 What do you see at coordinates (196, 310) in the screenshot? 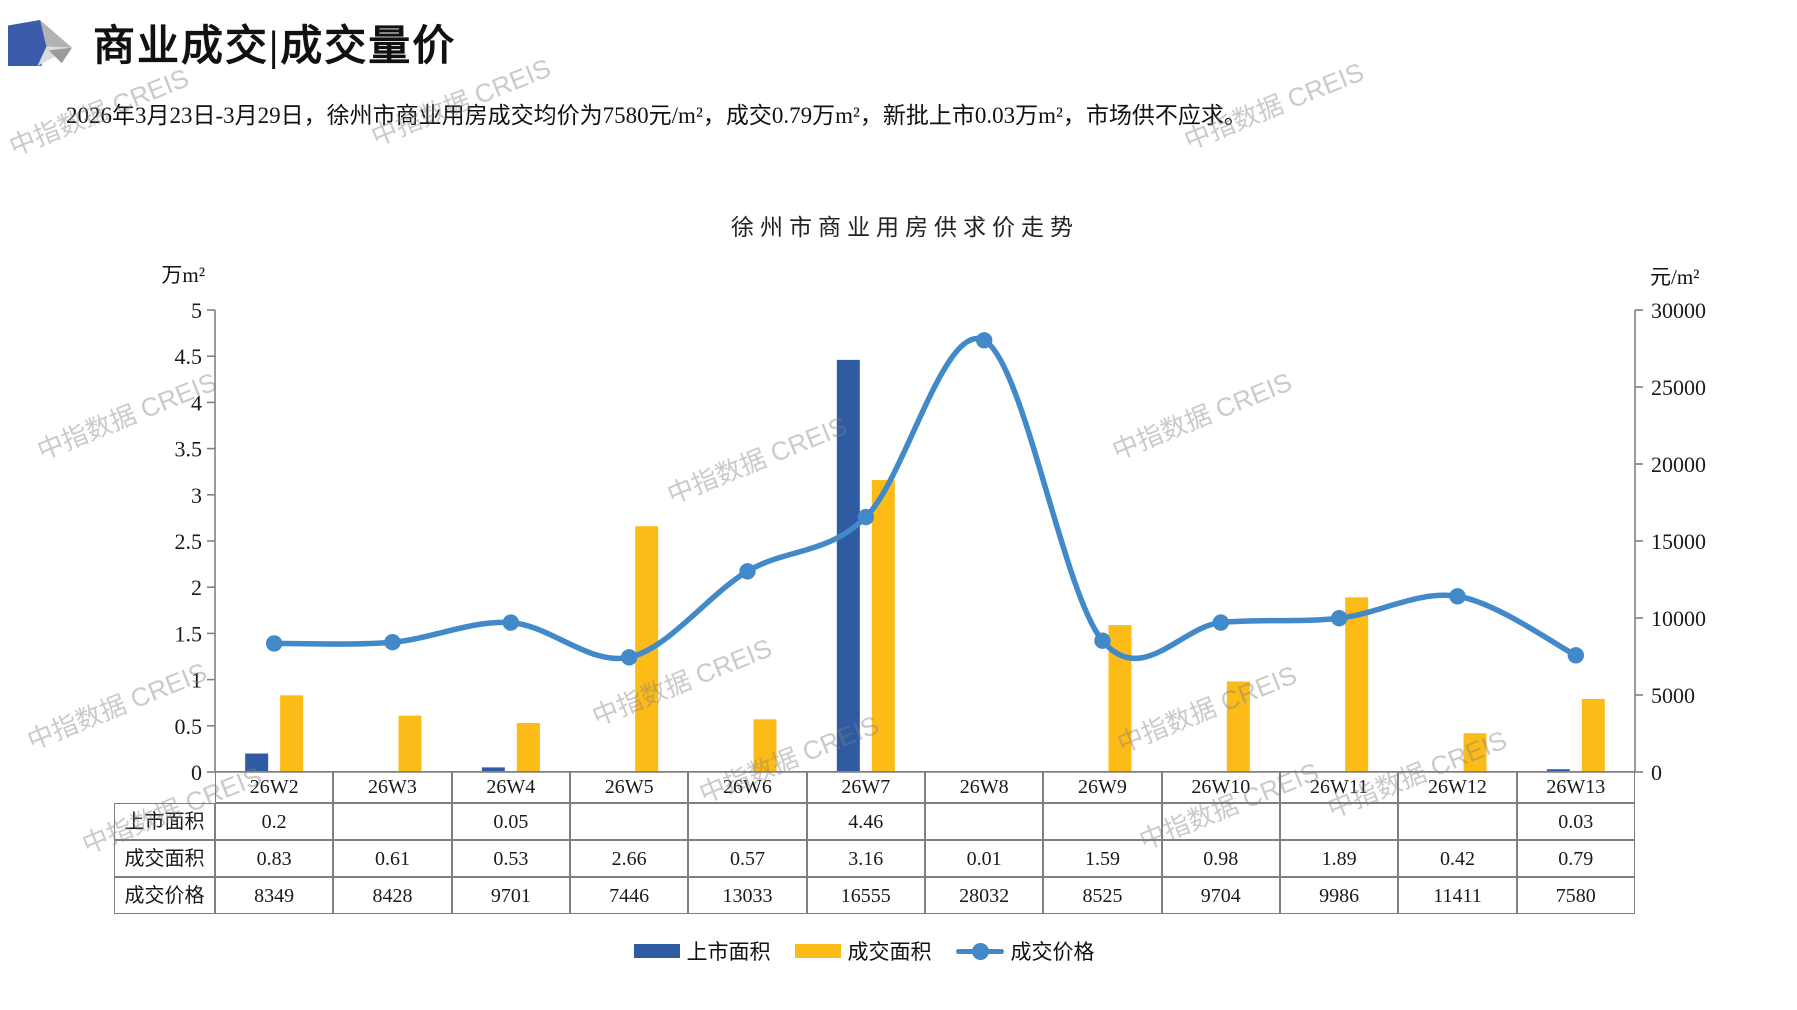
I see `left-axis-tick-label: 5` at bounding box center [196, 310].